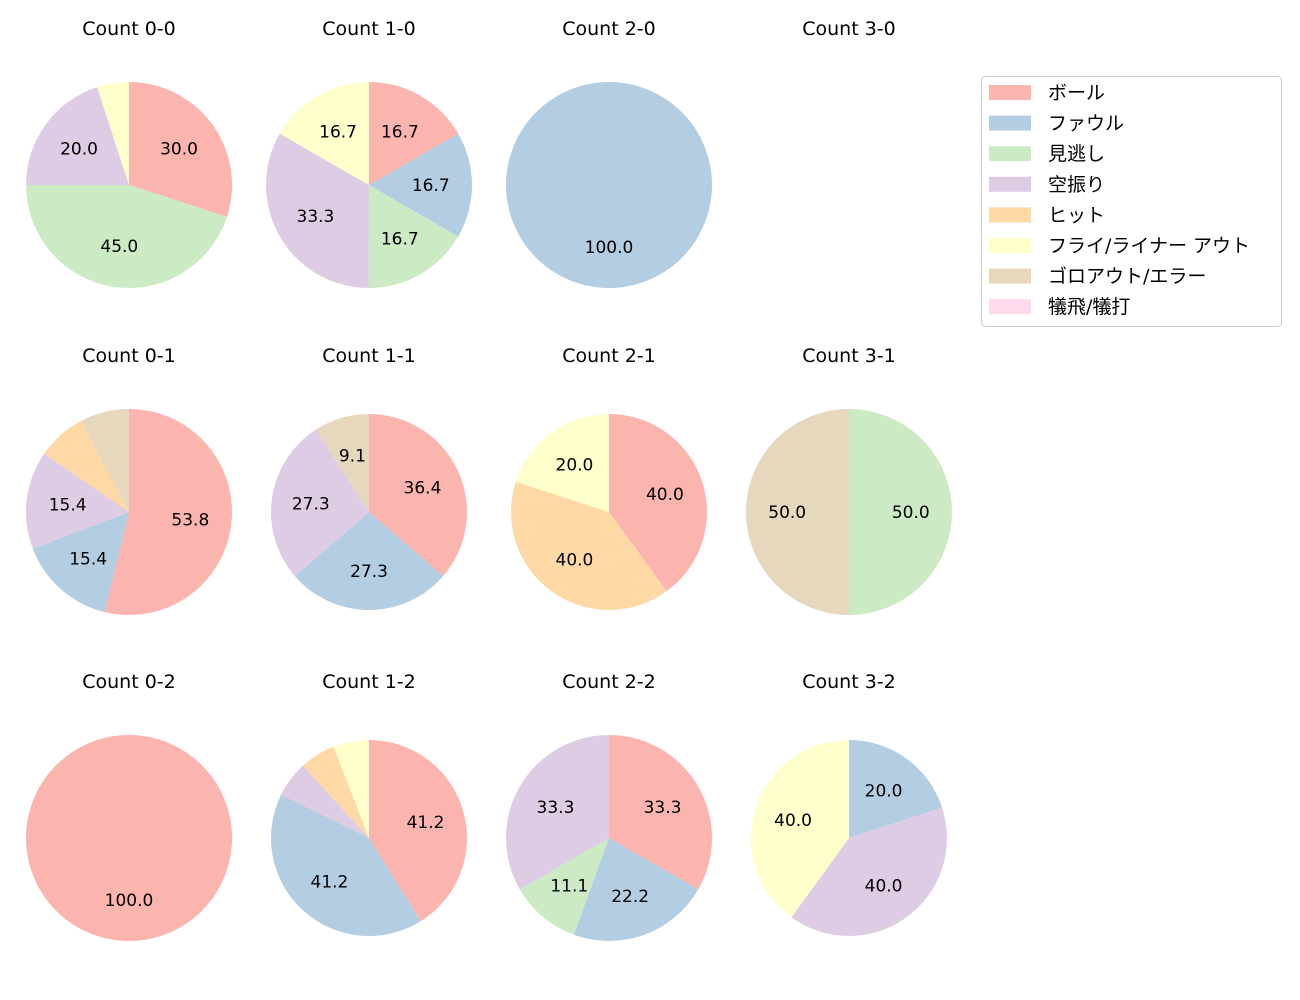 Image resolution: width=1300 pixels, height=1000 pixels. Describe the element at coordinates (1076, 93) in the screenshot. I see `legend-label: ボール` at that location.